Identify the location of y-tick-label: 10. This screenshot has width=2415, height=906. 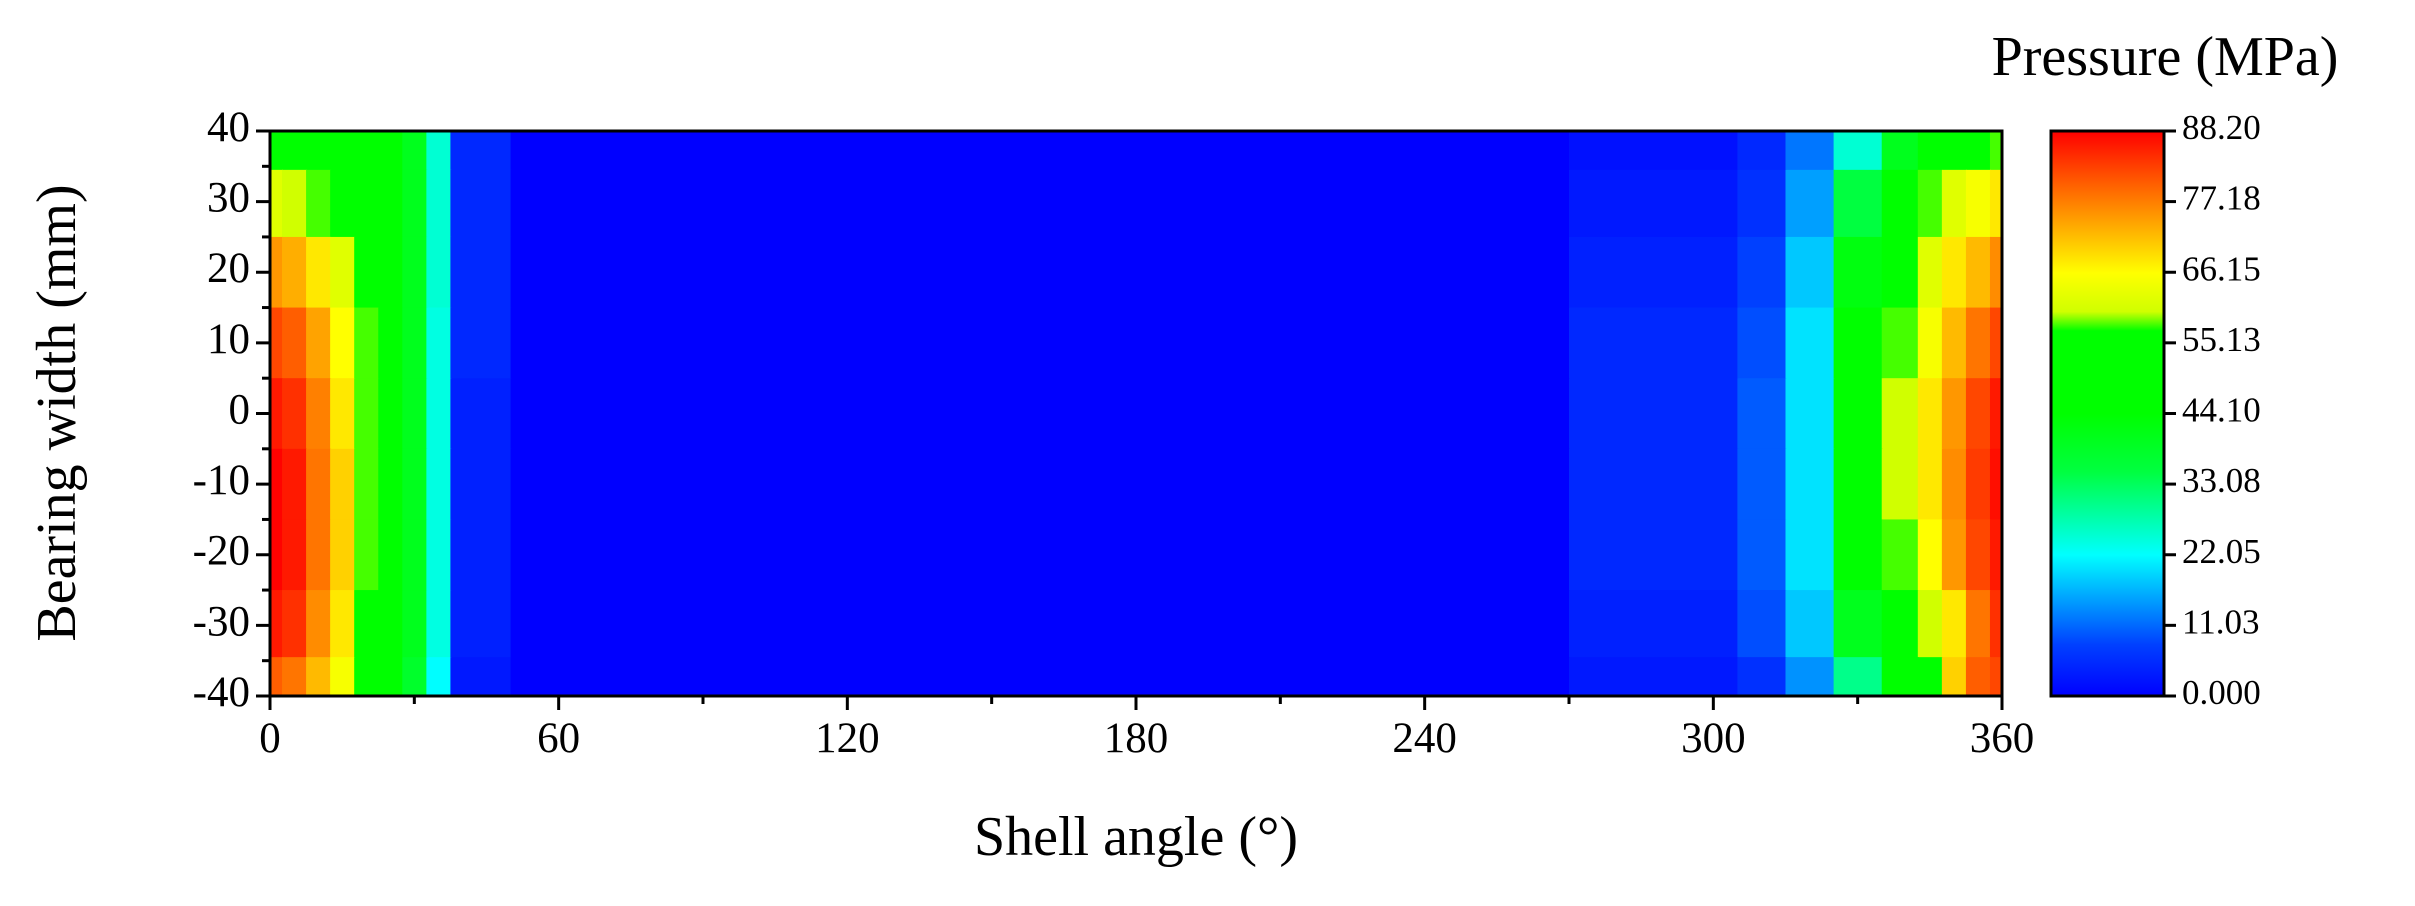
(228, 339).